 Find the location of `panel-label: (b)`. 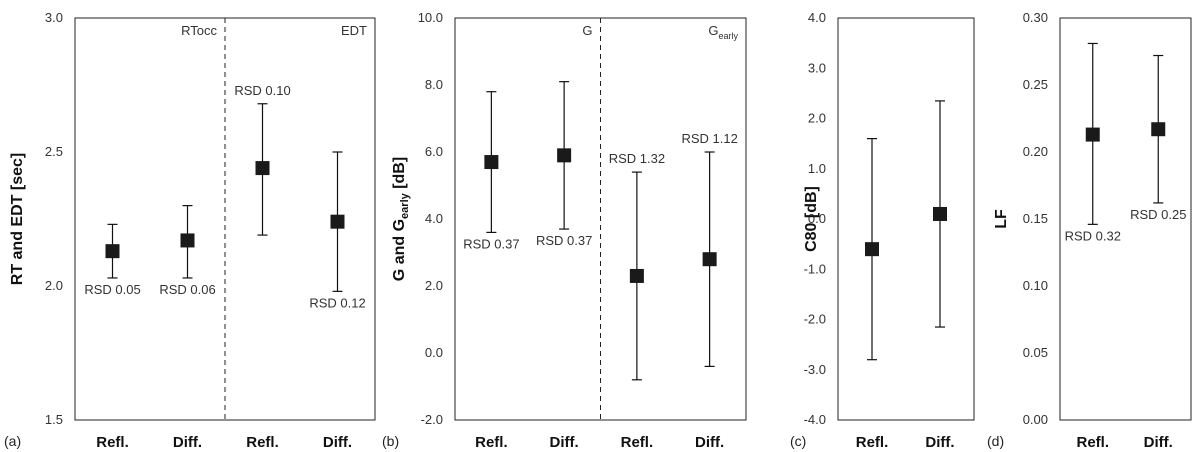

panel-label: (b) is located at coordinates (390, 441).